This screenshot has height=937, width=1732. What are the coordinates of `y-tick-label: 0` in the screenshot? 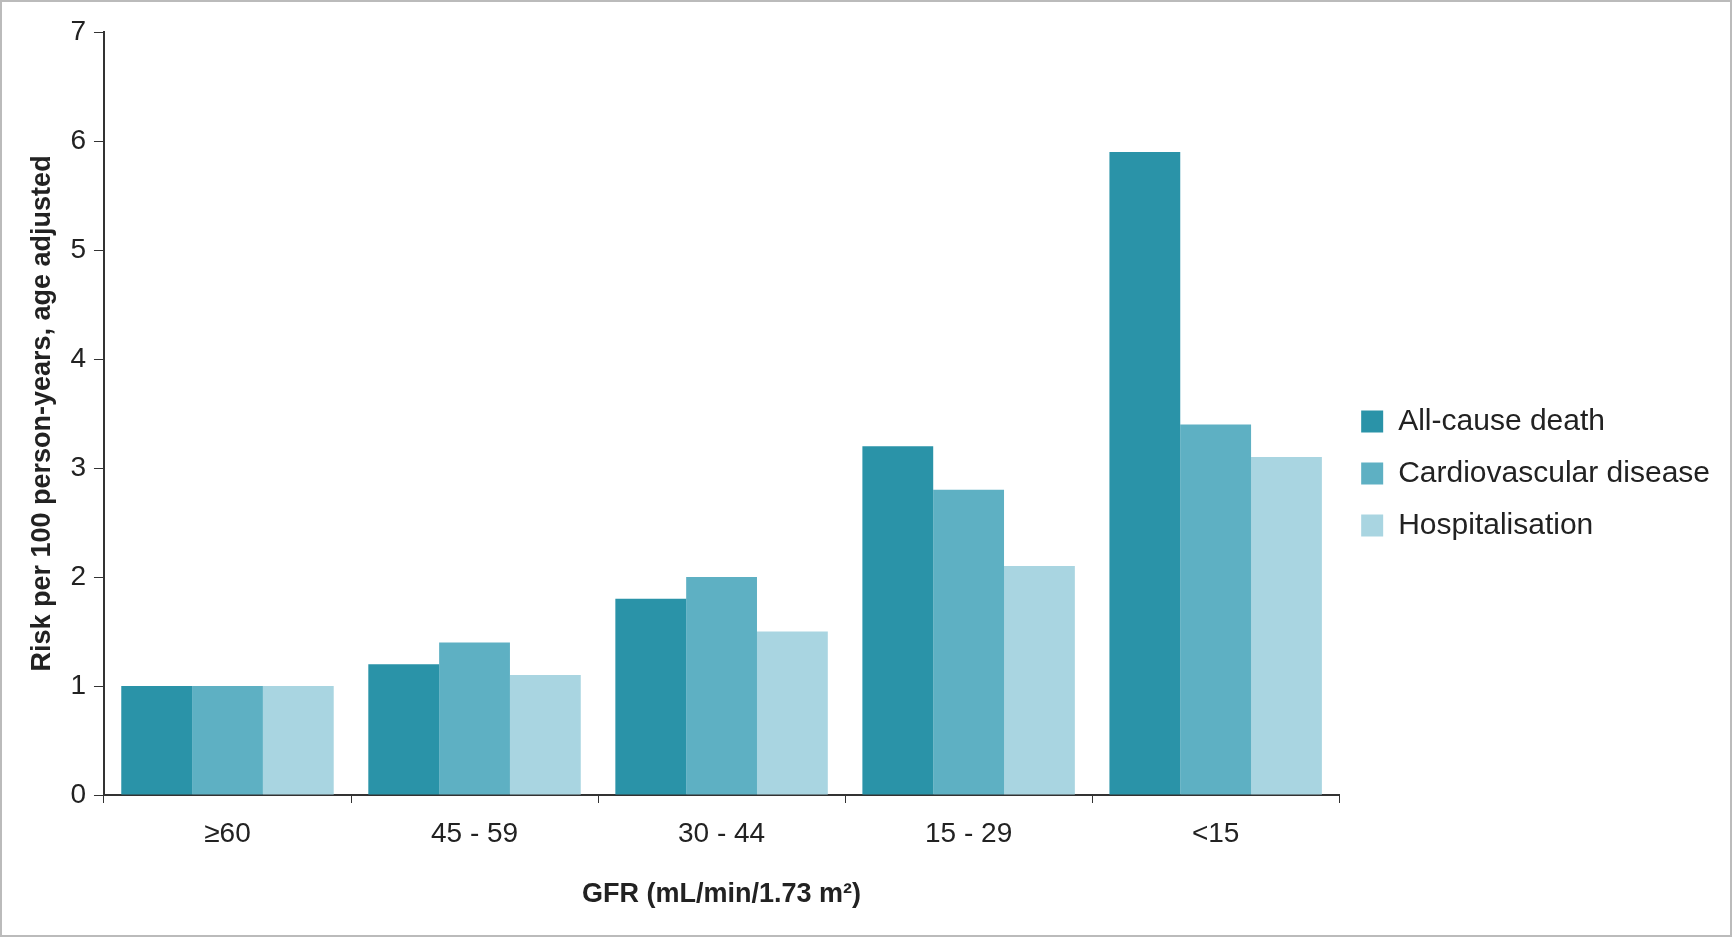 It's located at (78, 793).